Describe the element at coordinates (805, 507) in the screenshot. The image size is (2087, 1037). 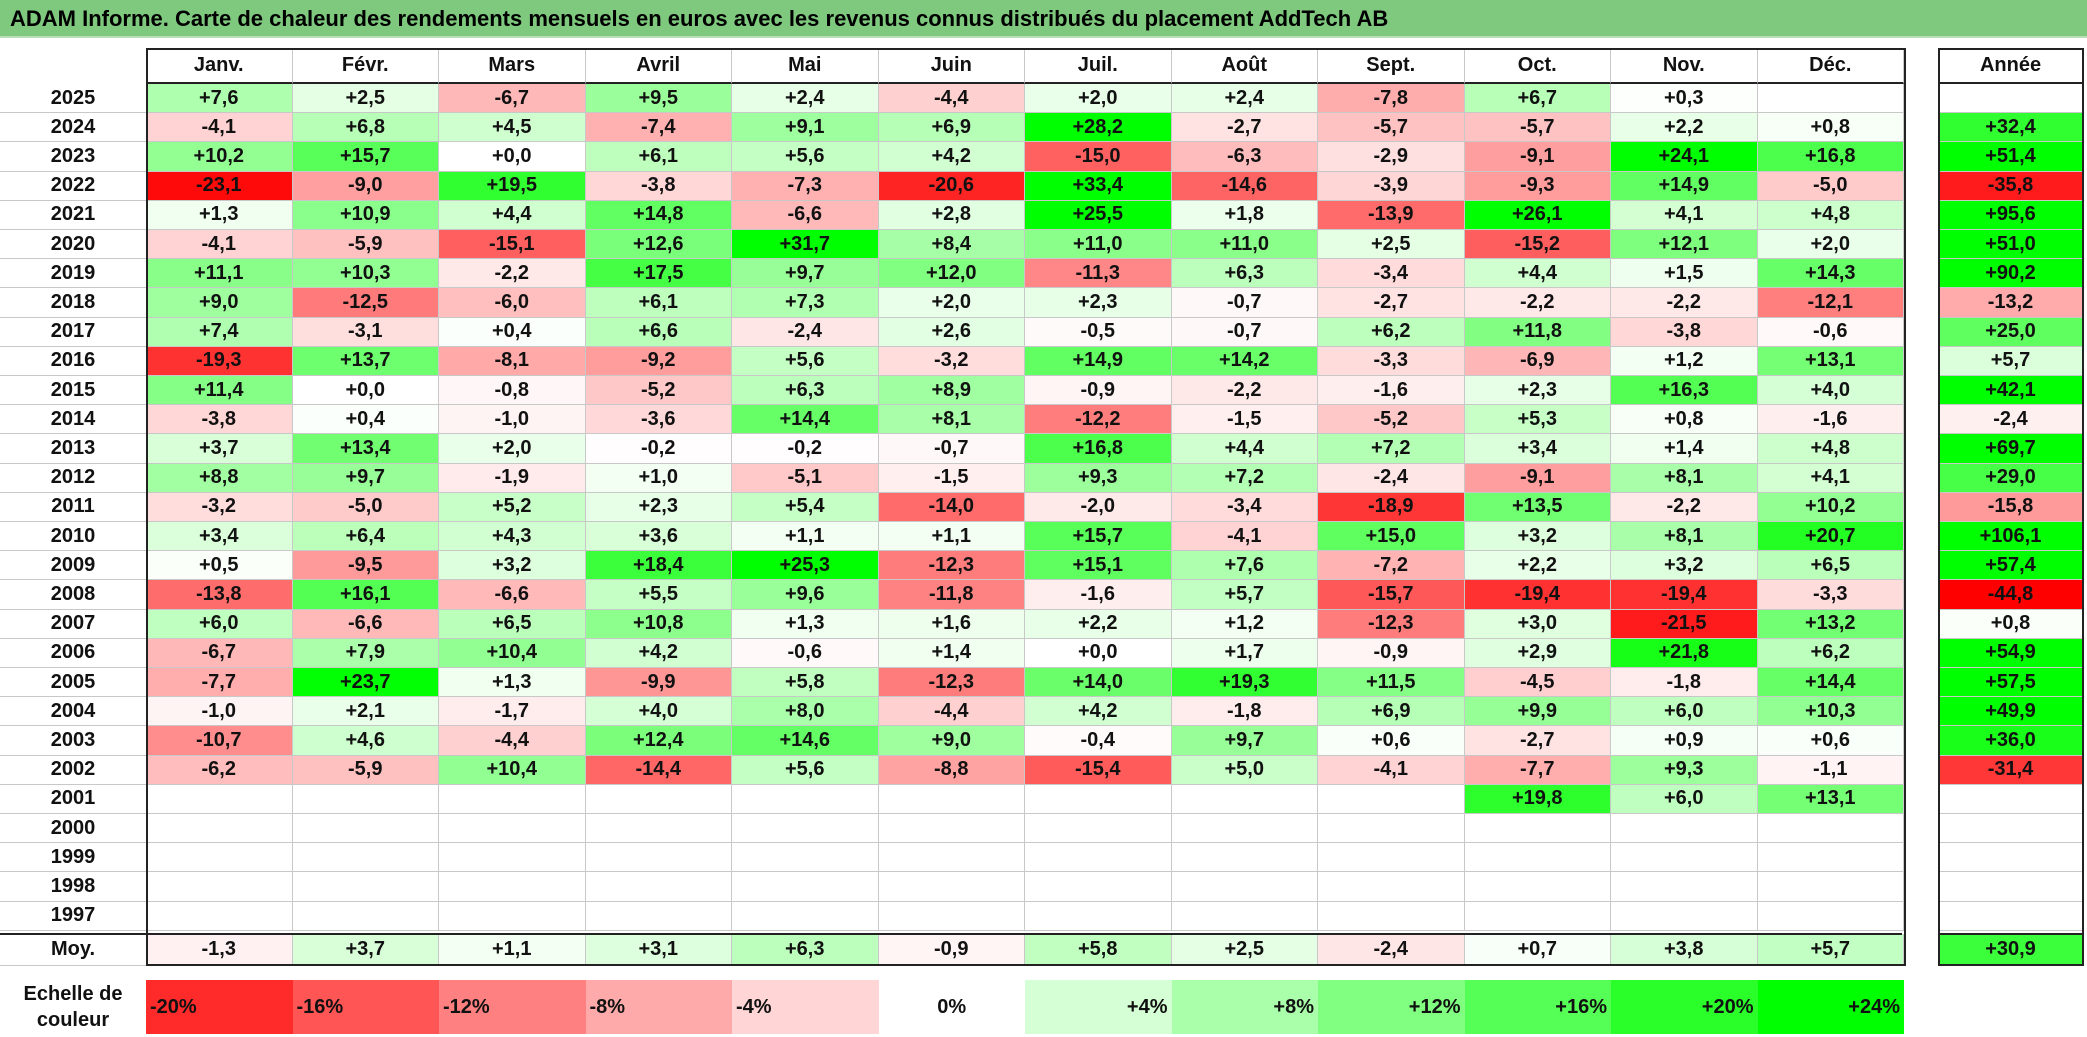
I see `heatmap-cell: +5,4` at that location.